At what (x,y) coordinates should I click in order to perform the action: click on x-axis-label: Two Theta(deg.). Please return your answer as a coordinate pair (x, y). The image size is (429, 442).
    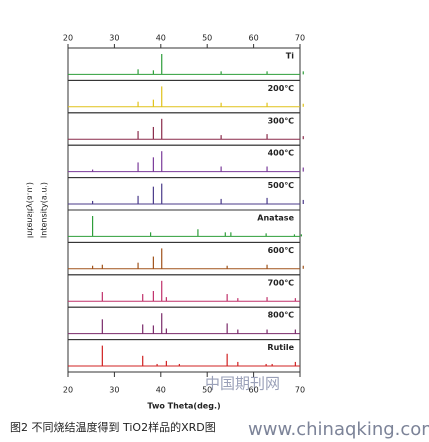
    Looking at the image, I should click on (183, 406).